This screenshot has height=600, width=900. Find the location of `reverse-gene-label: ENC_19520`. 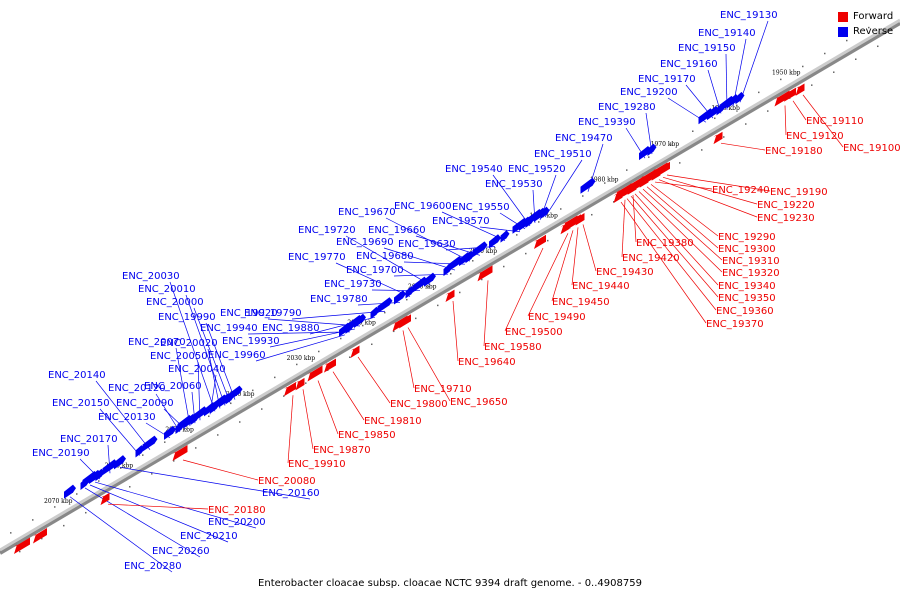

reverse-gene-label: ENC_19520 is located at coordinates (537, 169).